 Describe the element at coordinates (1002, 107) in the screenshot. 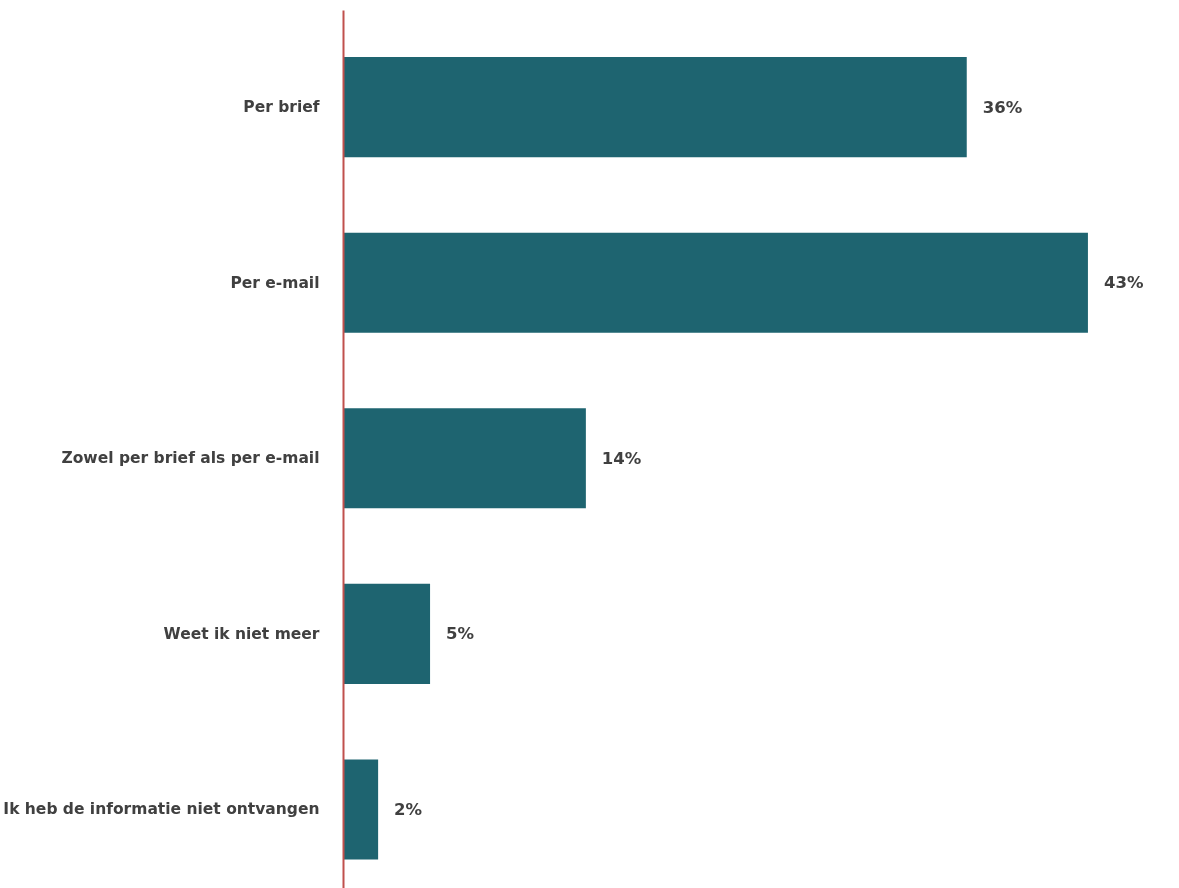

I see `data-label: 36%` at that location.